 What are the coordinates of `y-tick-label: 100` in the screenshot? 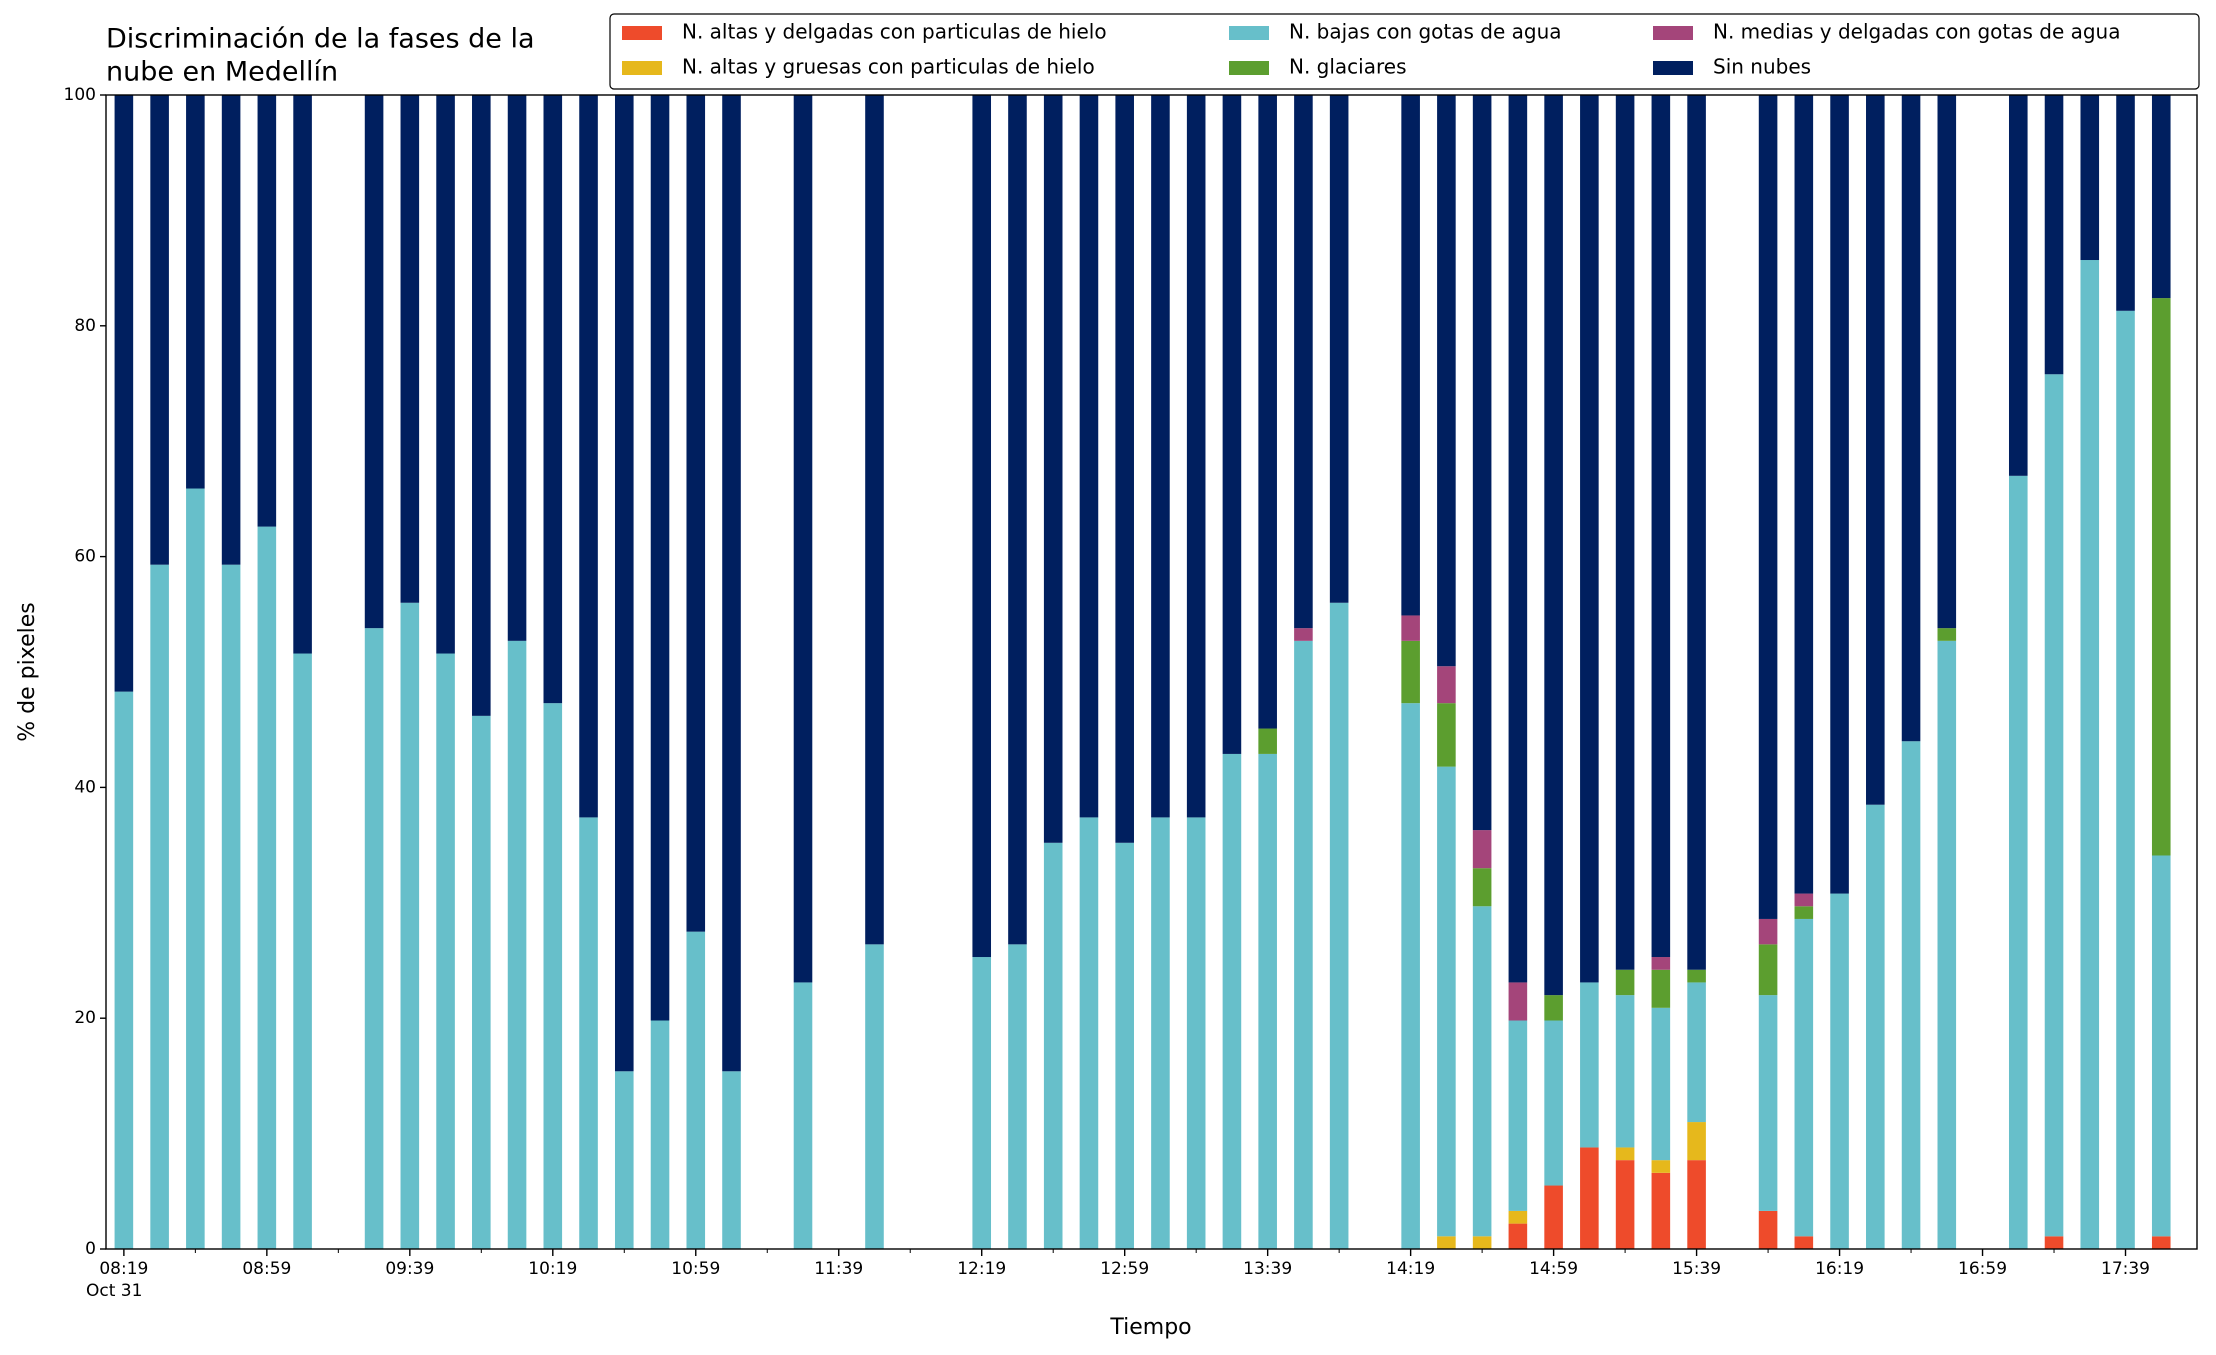 It's located at (80, 95).